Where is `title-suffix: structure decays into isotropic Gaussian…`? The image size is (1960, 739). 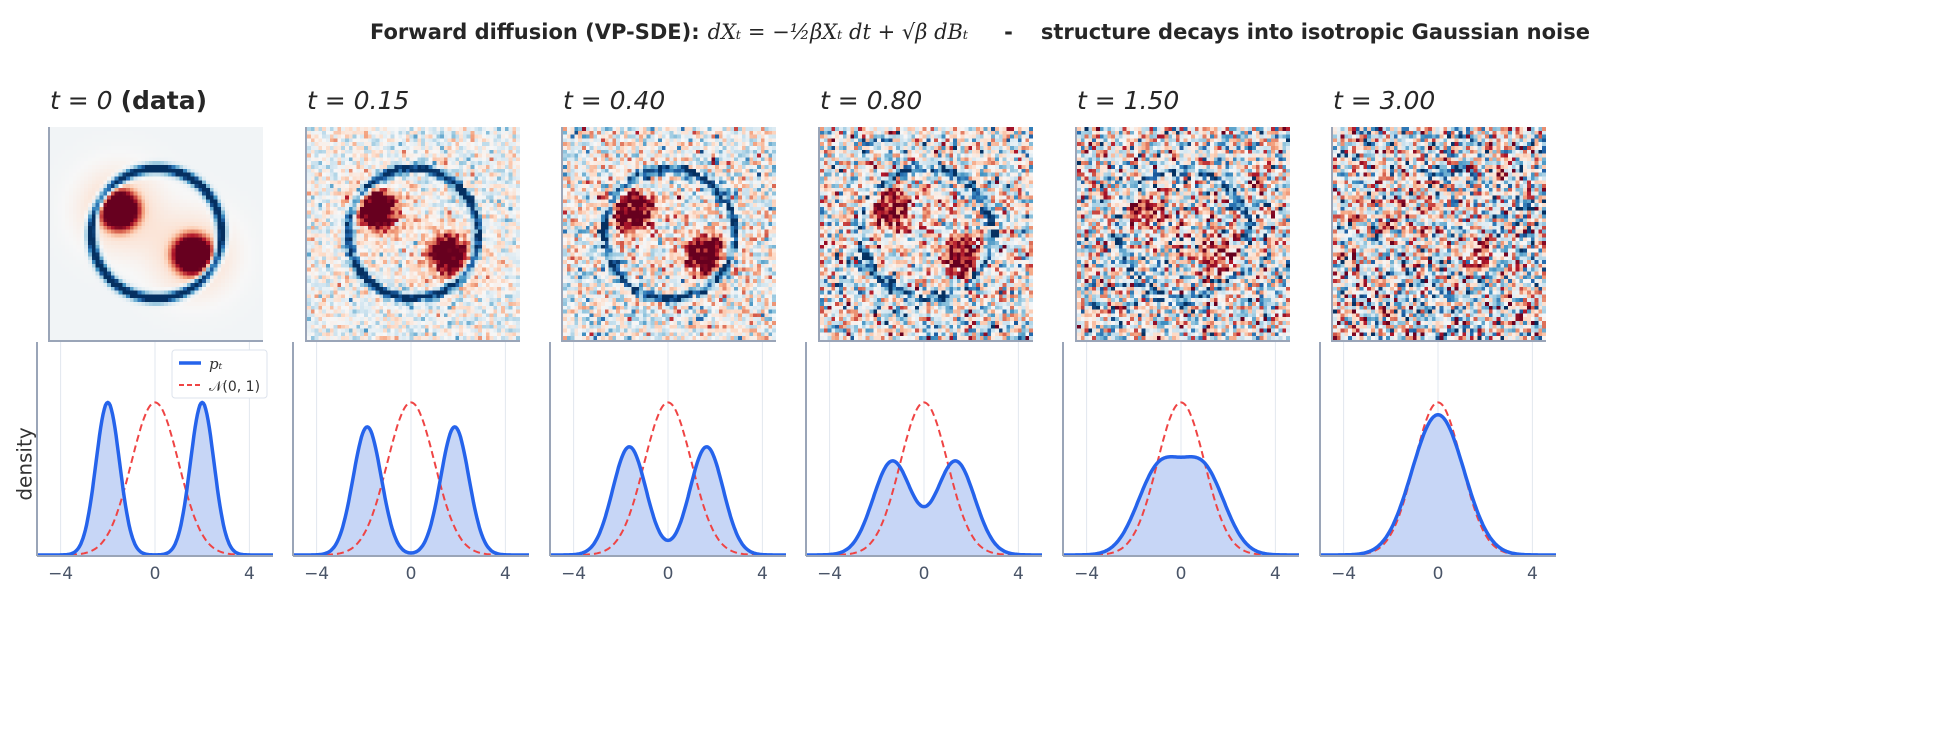
title-suffix: structure decays into isotropic Gaussian… is located at coordinates (1315, 32).